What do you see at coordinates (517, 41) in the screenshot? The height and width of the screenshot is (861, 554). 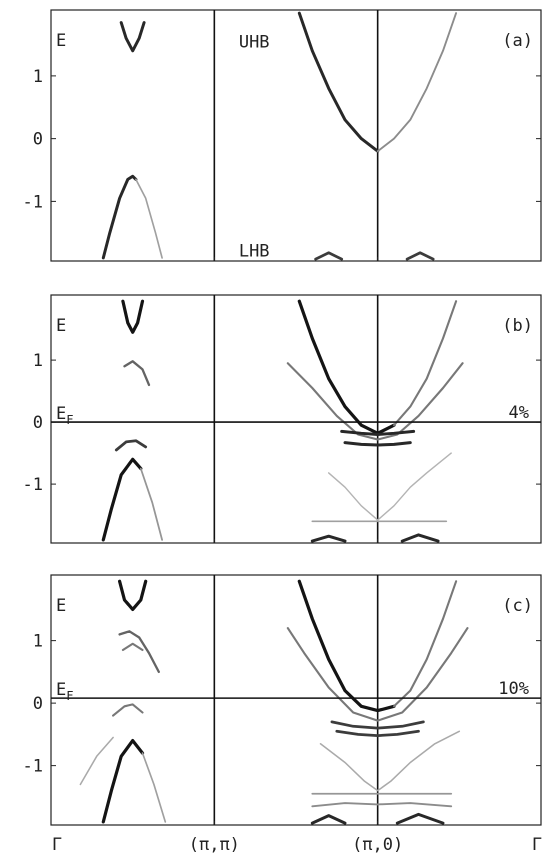 I see `panel-tag: (a)` at bounding box center [517, 41].